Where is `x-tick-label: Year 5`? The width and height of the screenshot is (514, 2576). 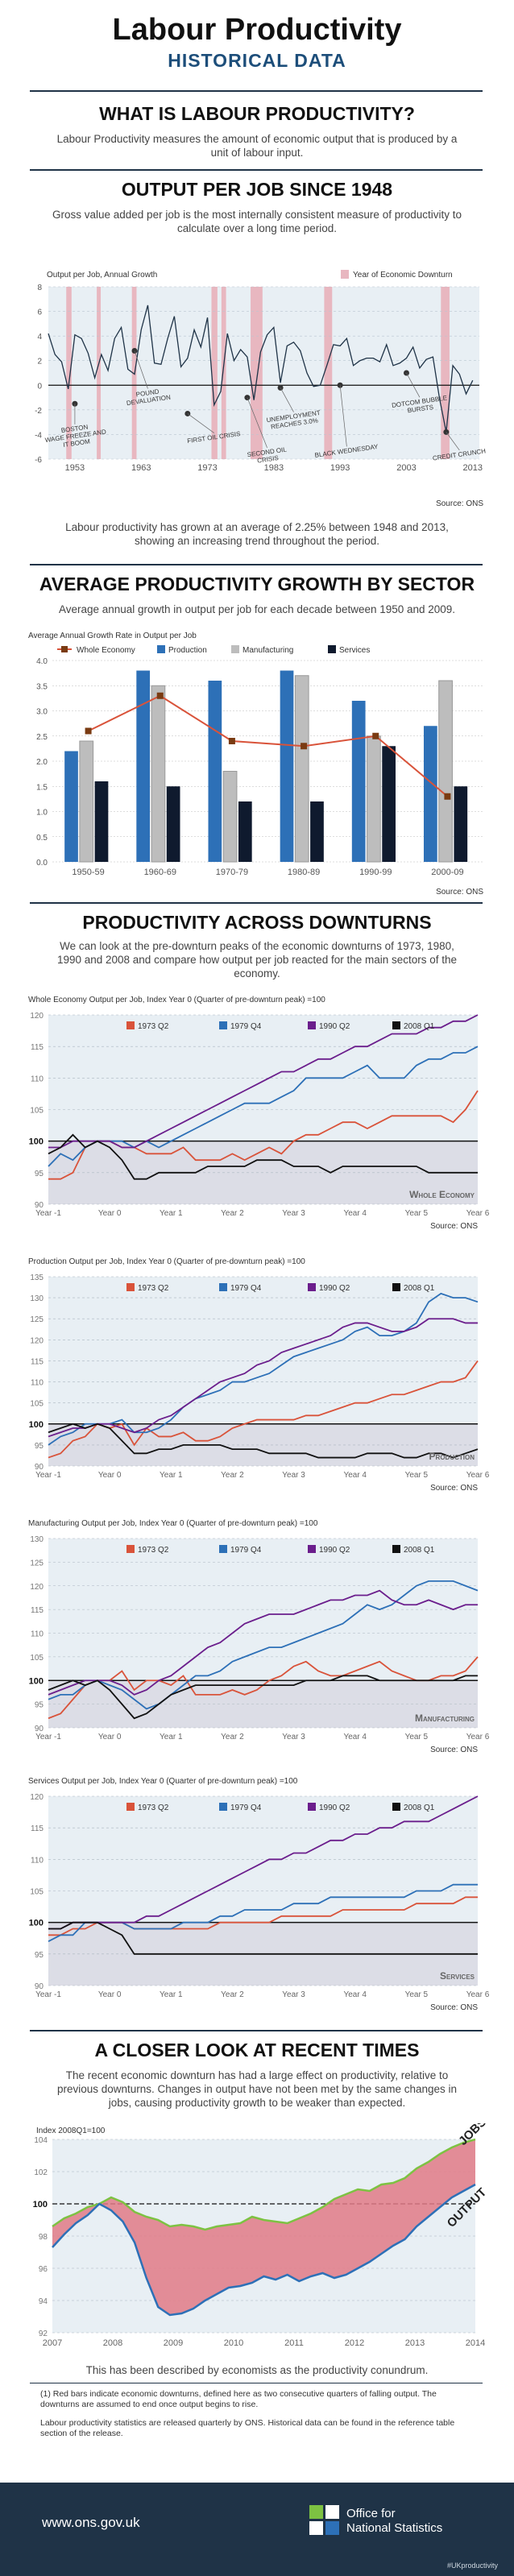 x-tick-label: Year 5 is located at coordinates (417, 1737).